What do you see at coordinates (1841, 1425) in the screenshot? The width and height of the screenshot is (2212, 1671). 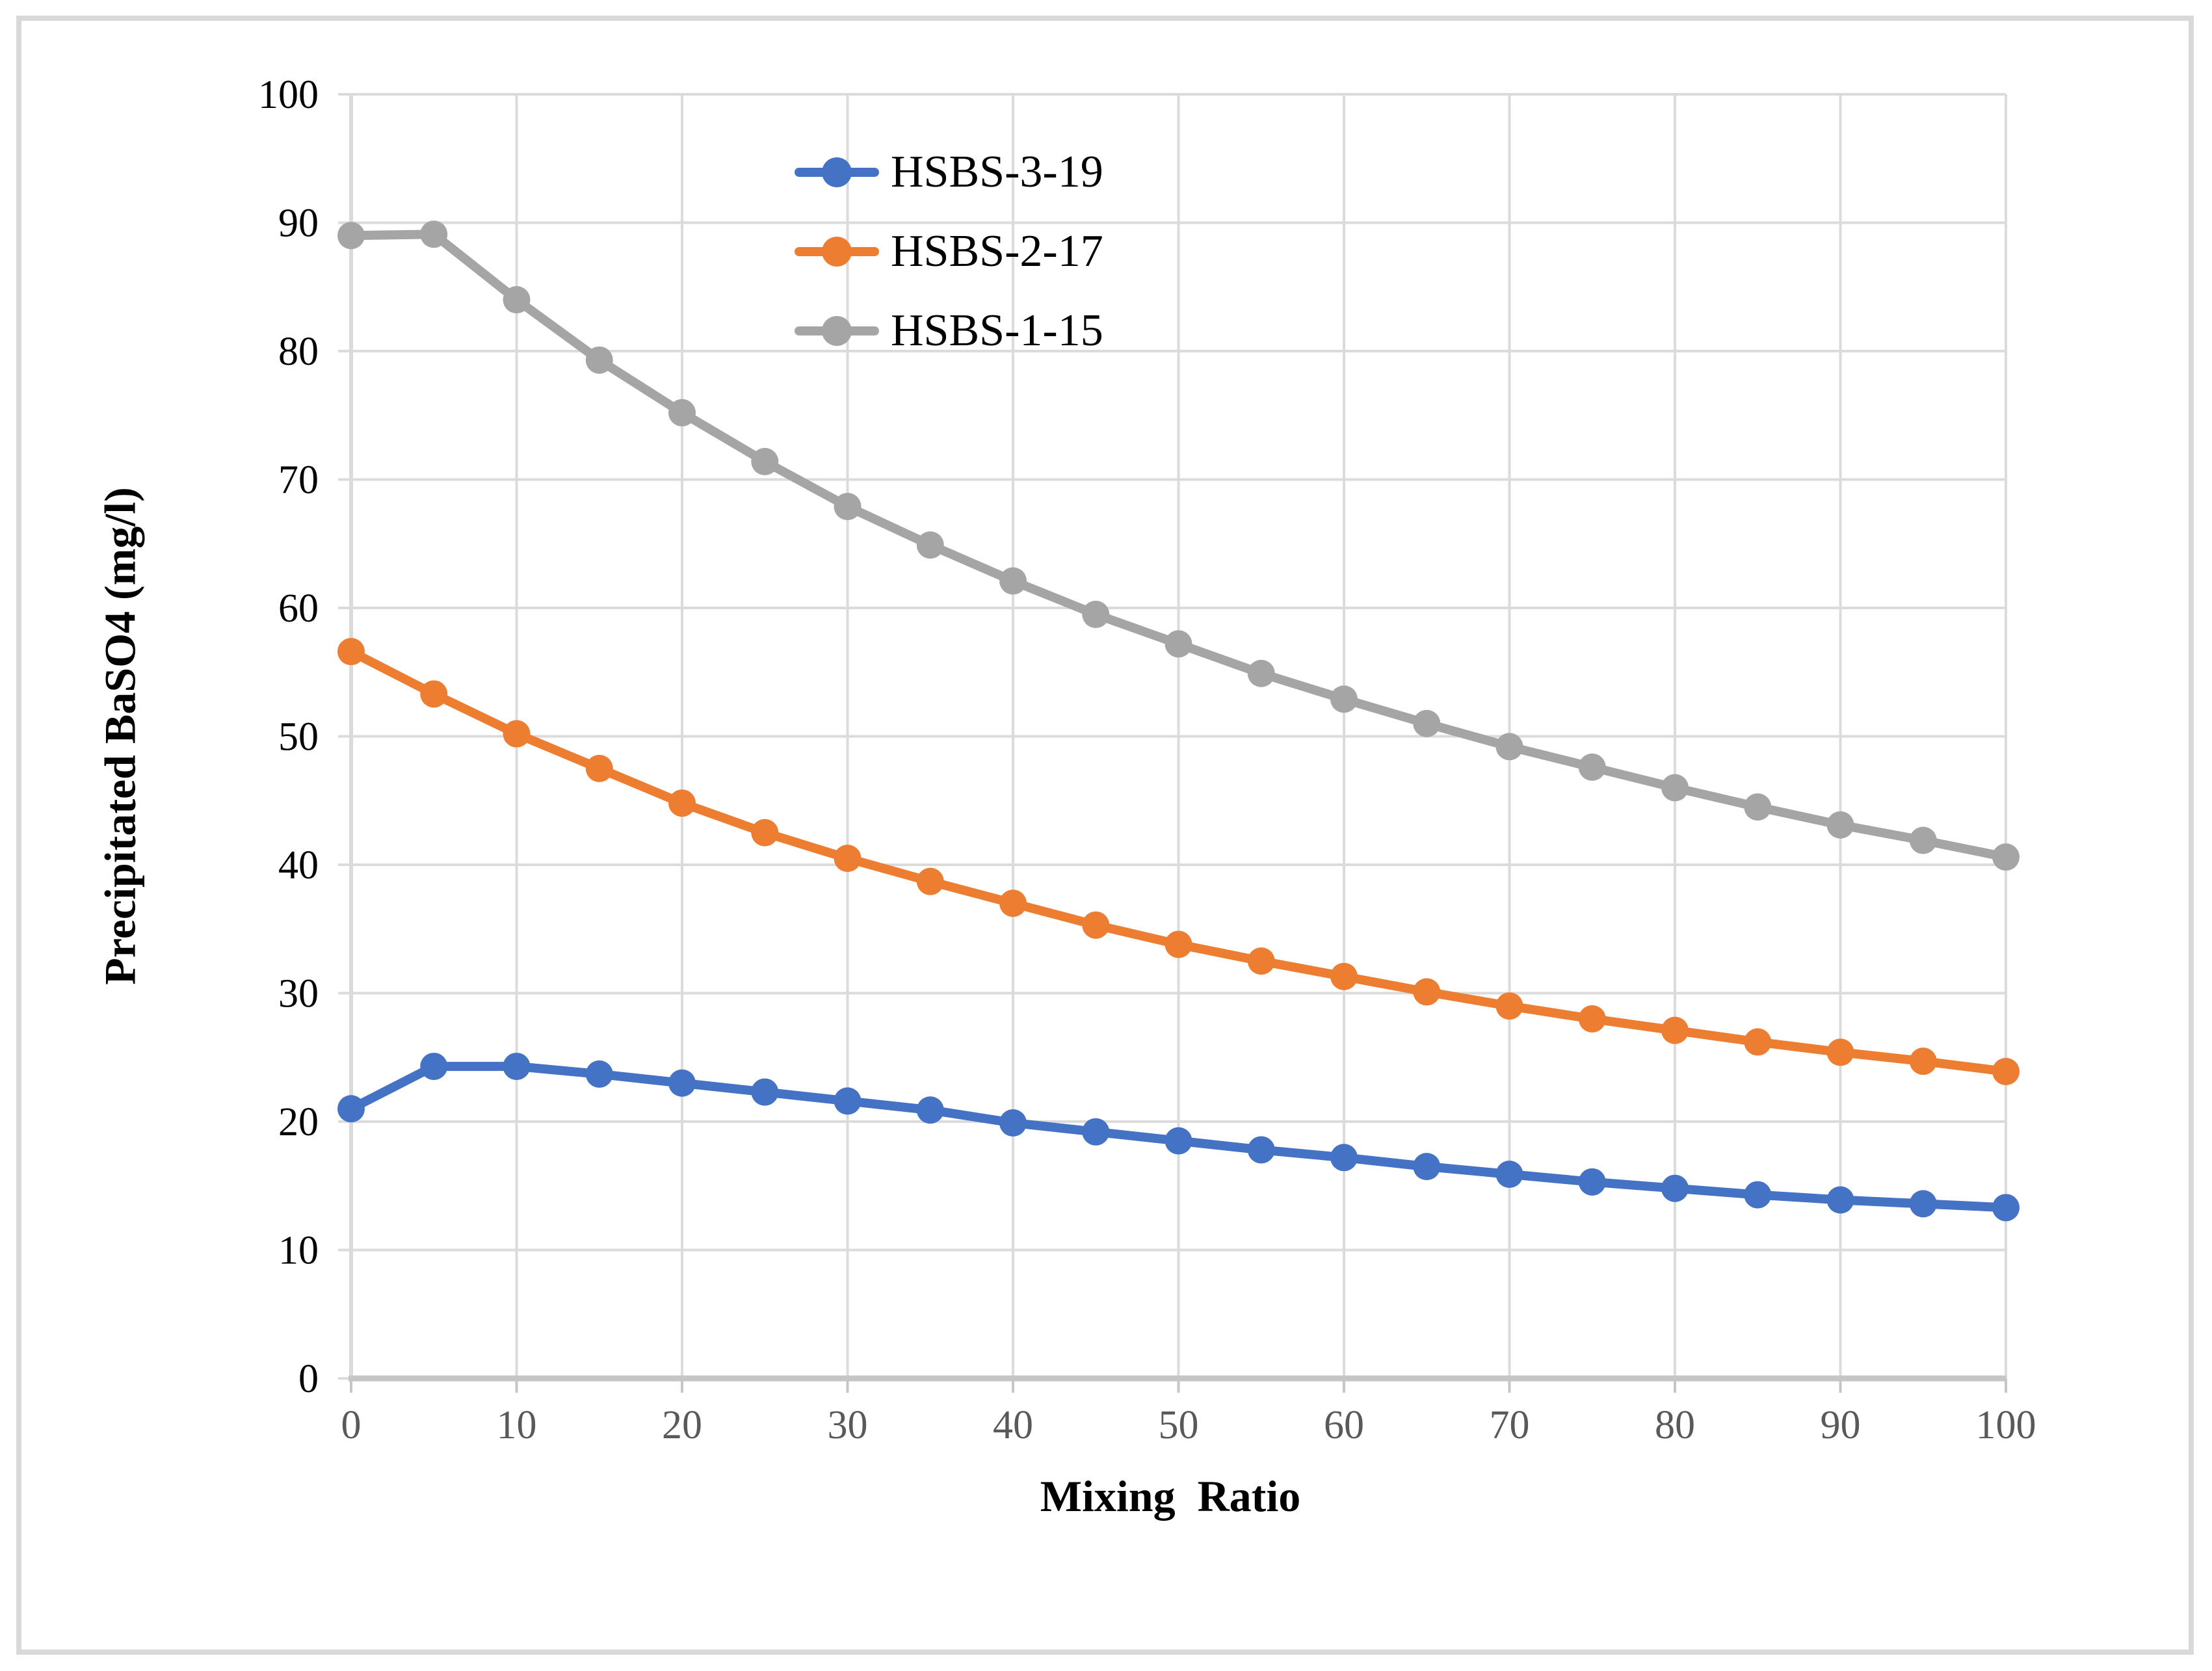 I see `x-tick-label: 90` at bounding box center [1841, 1425].